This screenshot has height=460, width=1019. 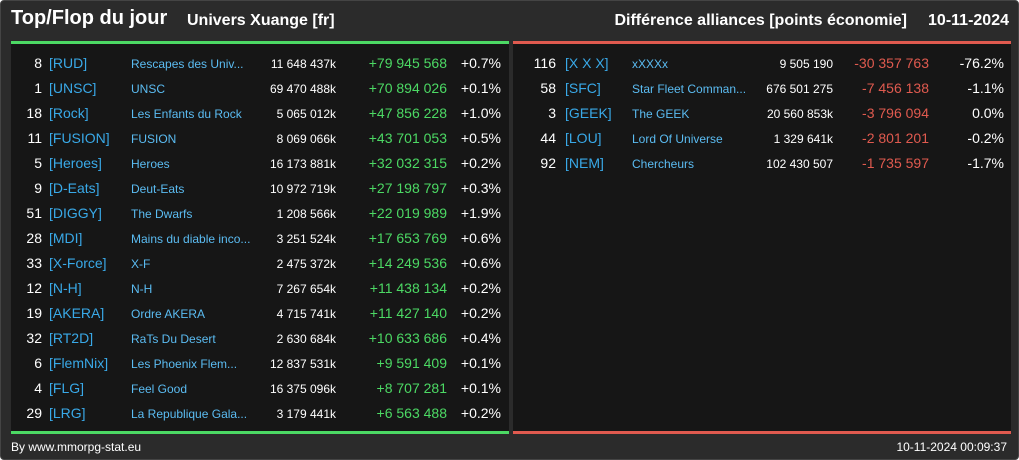 I want to click on alliance-name-link: N-H, so click(x=142, y=289).